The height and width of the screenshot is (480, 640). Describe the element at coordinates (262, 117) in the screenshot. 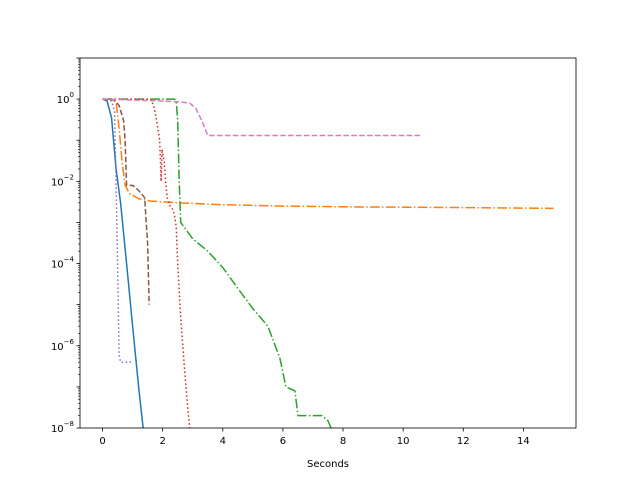

I see `series-7-line` at that location.